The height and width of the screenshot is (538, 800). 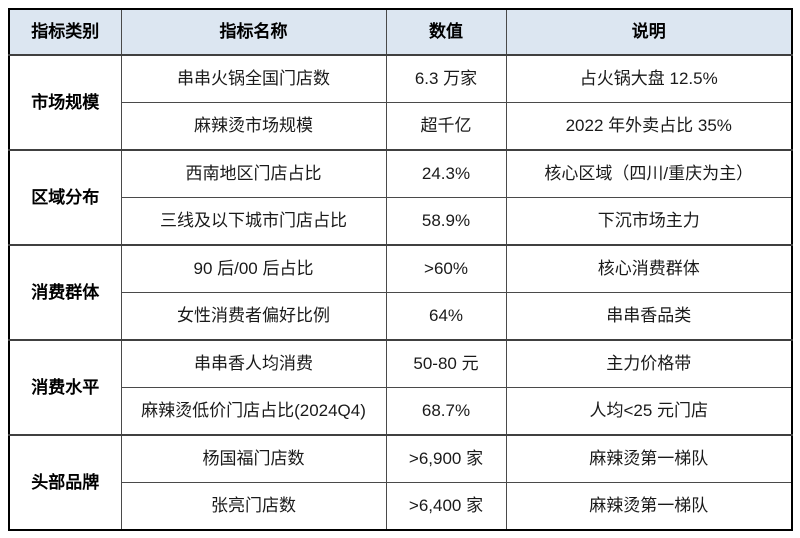 What do you see at coordinates (253, 363) in the screenshot?
I see `indicator-name-cell: 串串香人均消费` at bounding box center [253, 363].